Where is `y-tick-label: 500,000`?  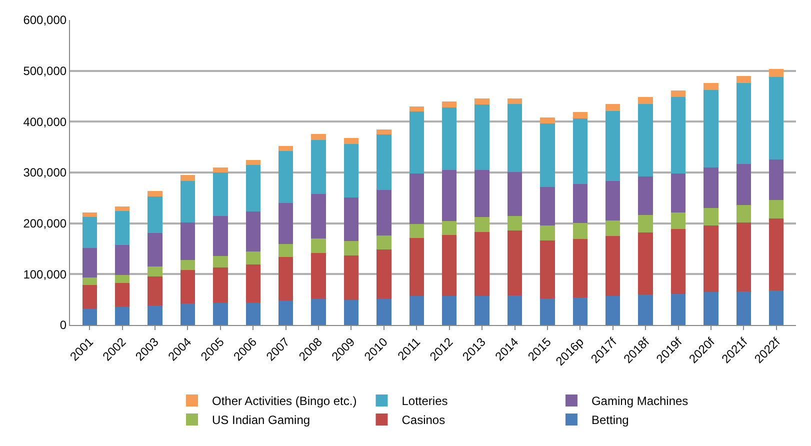 y-tick-label: 500,000 is located at coordinates (45, 71).